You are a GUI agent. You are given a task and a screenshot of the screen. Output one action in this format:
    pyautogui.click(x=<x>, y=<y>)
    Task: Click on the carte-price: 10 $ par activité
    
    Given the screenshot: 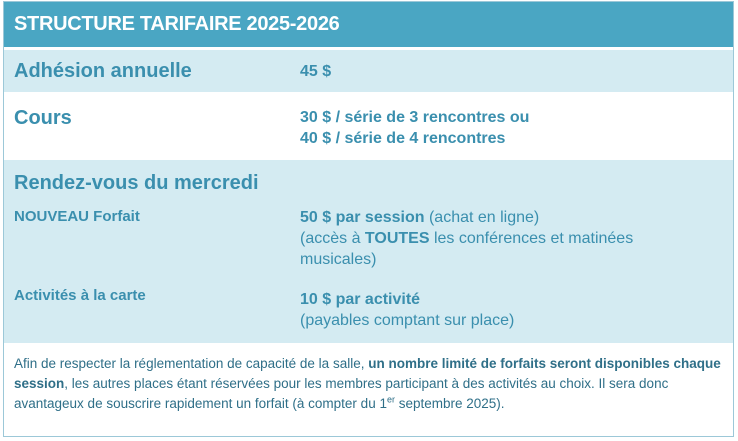 What is the action you would take?
    pyautogui.click(x=360, y=299)
    